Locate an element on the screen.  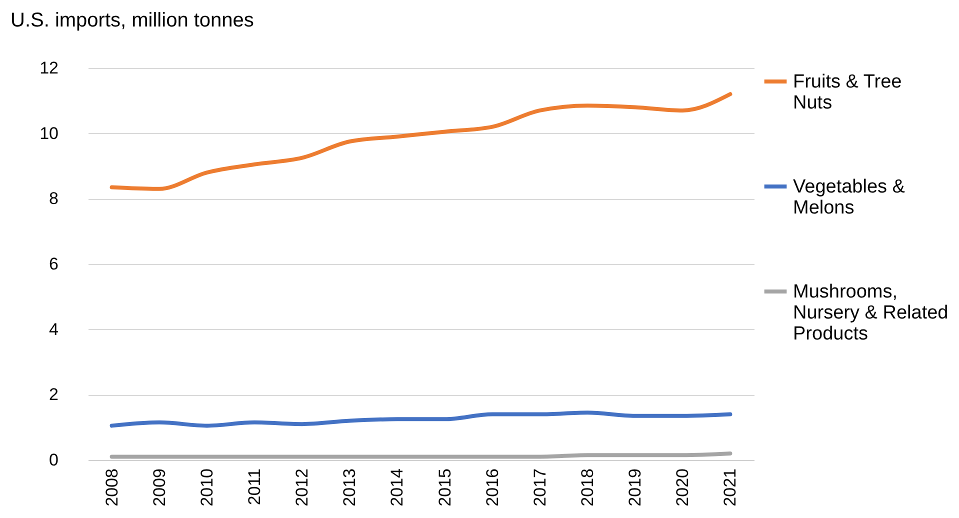
y-tick-label: 10 is located at coordinates (49, 133).